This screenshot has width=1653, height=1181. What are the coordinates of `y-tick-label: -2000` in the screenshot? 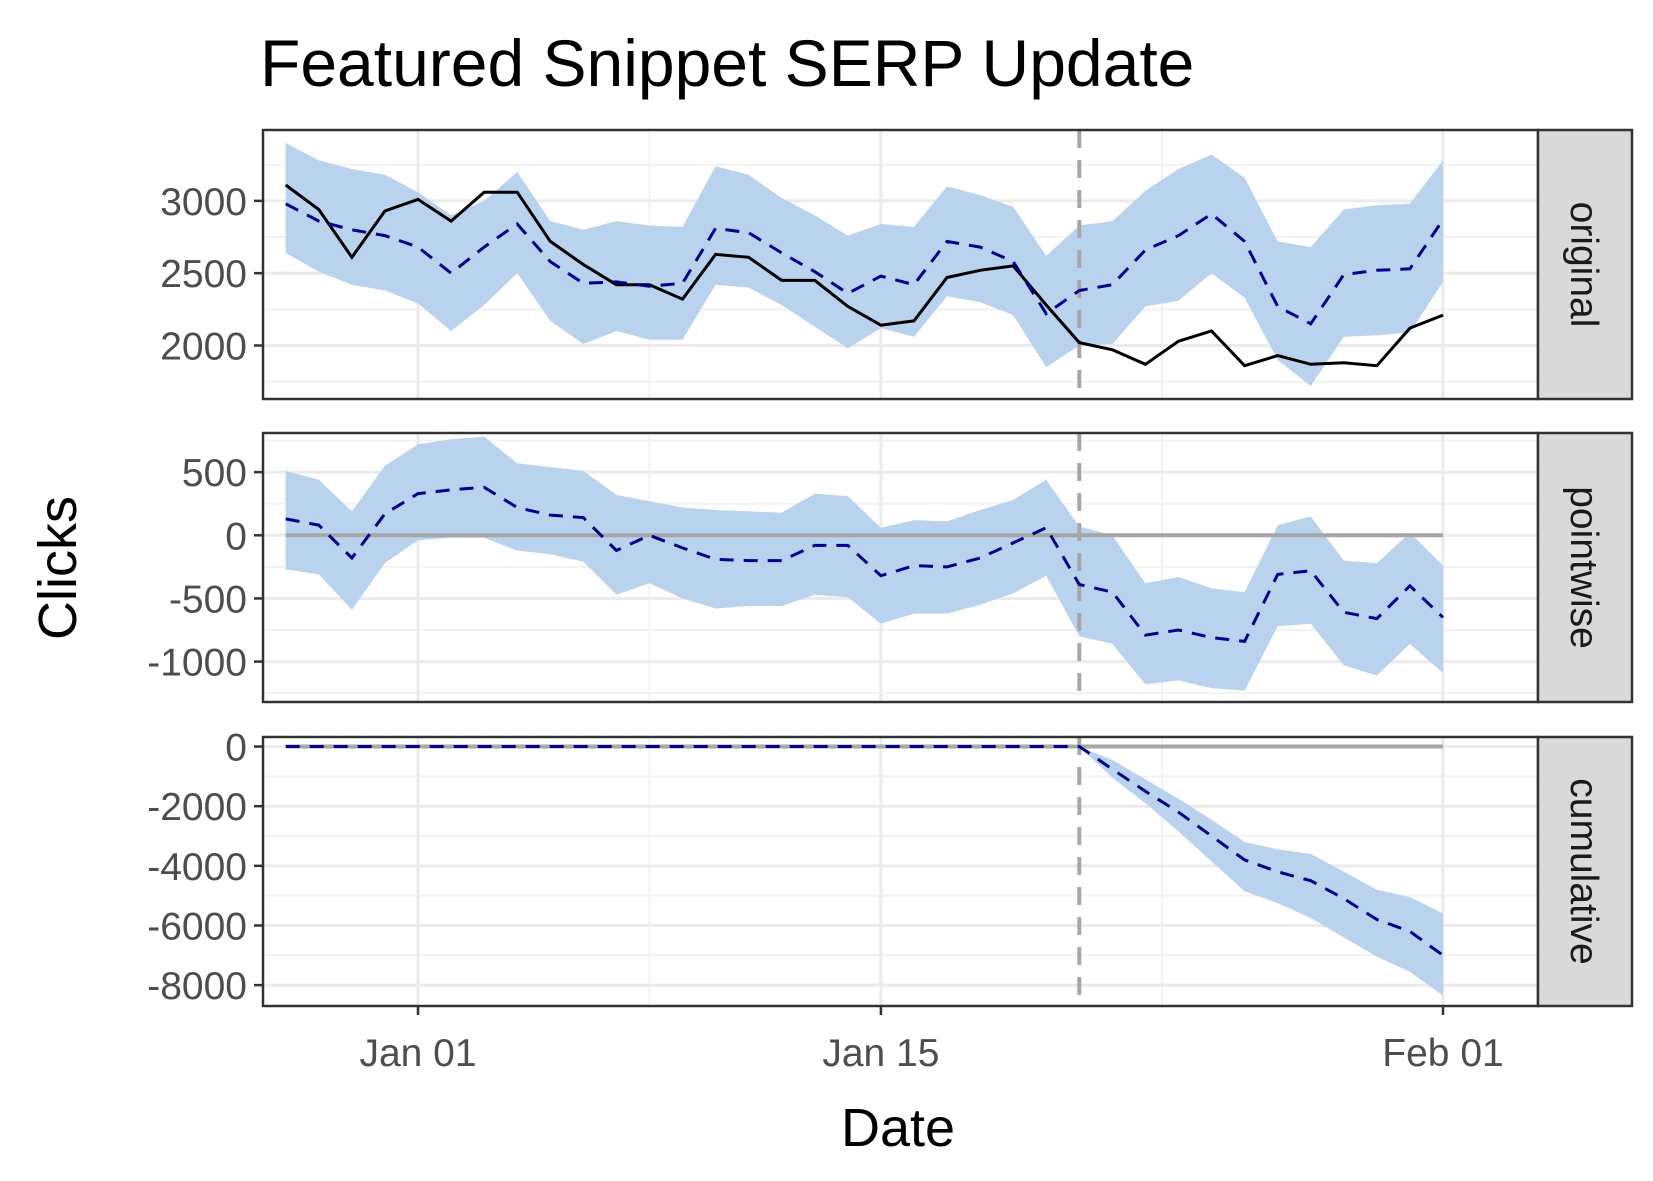 It's located at (197, 807).